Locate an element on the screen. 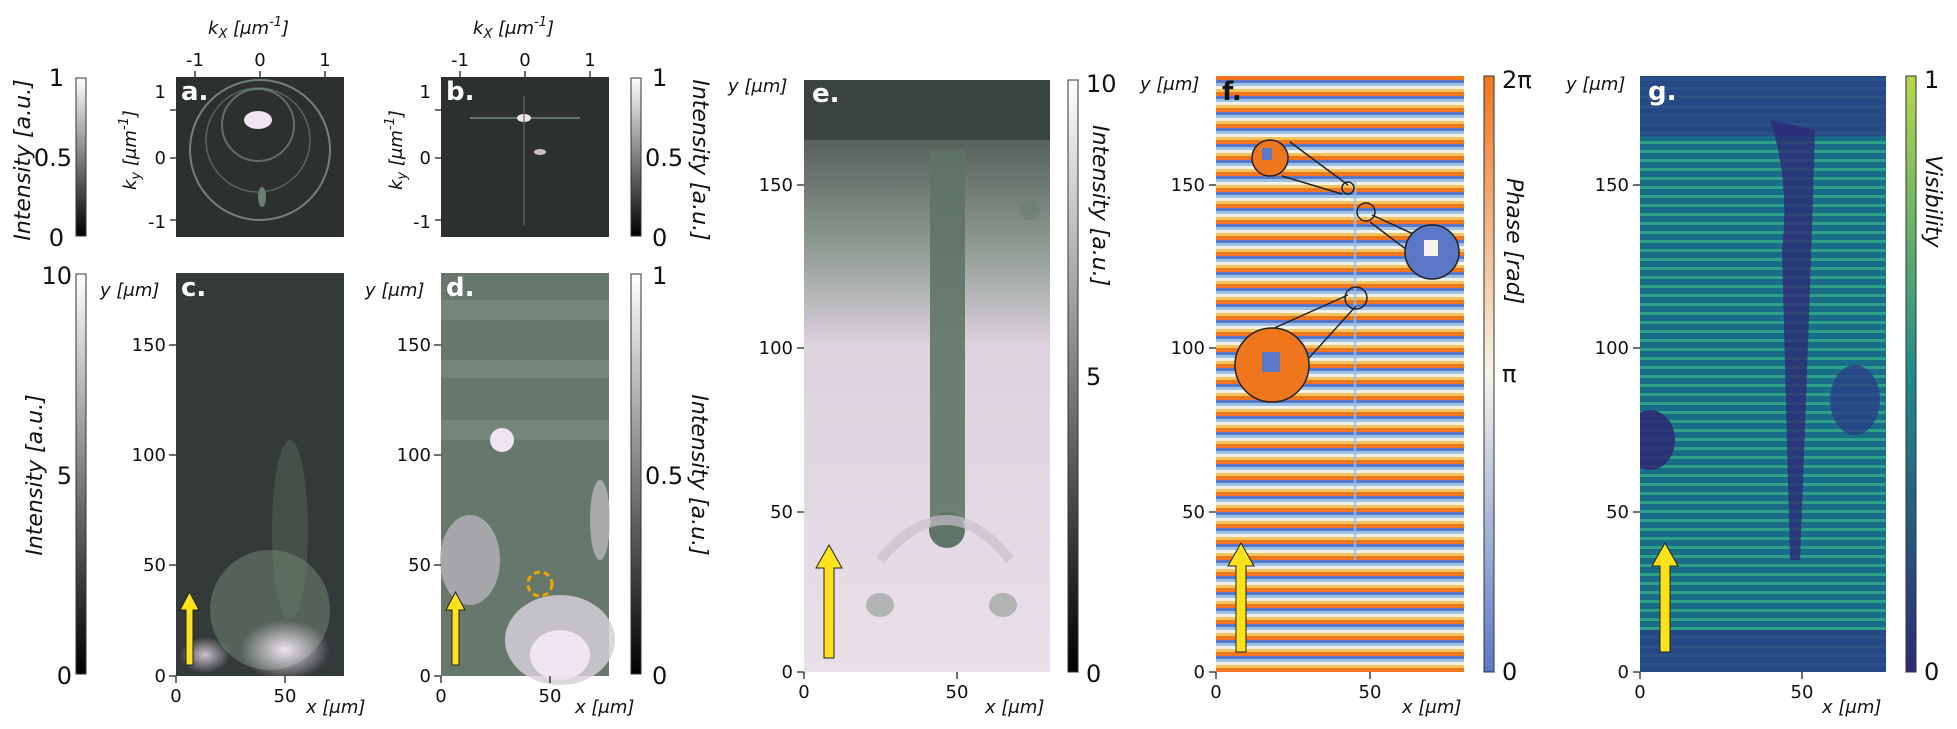 Image resolution: width=1957 pixels, height=729 pixels. panel-f: f. 0 50 150 100 50 0 x [μm] y [μm] is located at coordinates (1301, 396).